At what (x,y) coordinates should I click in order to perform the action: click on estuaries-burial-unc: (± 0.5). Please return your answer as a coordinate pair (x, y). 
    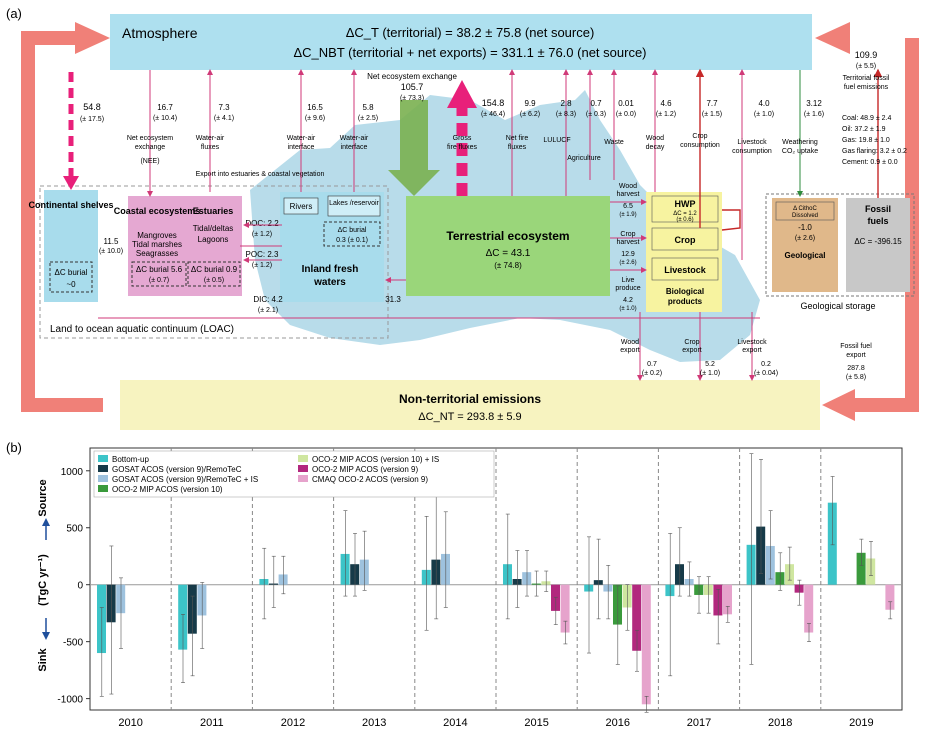
    Looking at the image, I should click on (214, 280).